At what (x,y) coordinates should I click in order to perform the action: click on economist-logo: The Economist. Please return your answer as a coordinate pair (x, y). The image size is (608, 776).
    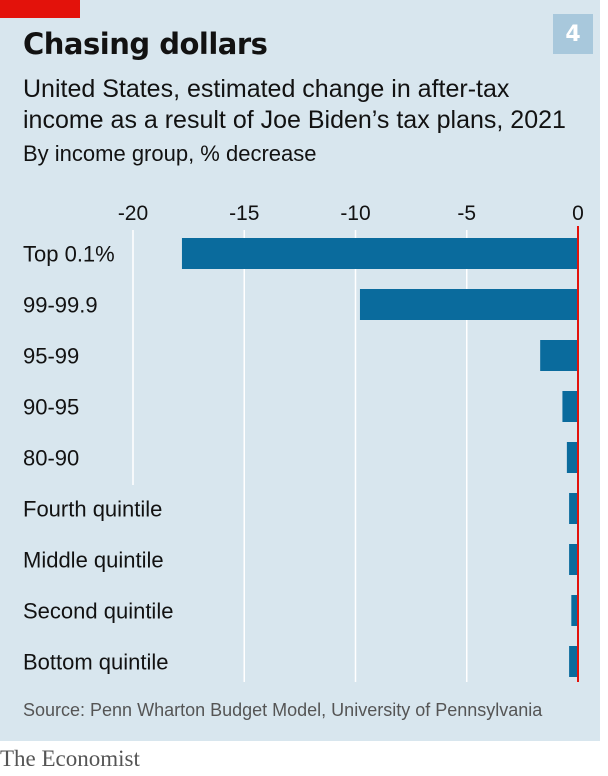
    Looking at the image, I should click on (70, 758).